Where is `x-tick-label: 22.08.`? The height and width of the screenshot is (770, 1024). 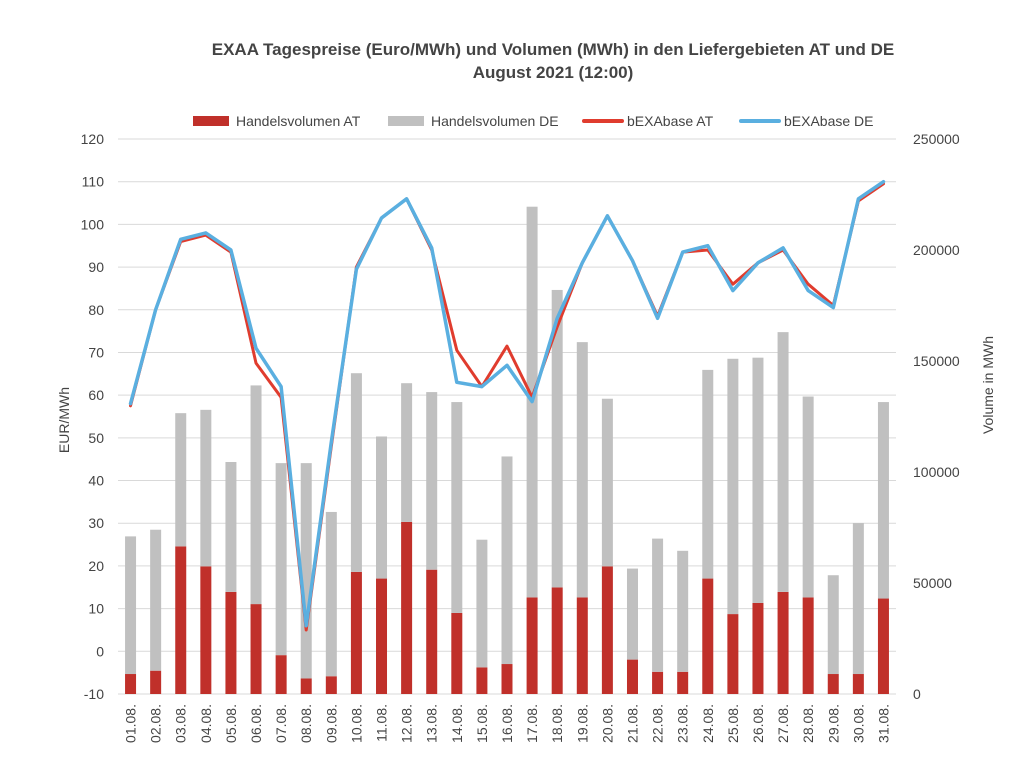 x-tick-label: 22.08. is located at coordinates (658, 723).